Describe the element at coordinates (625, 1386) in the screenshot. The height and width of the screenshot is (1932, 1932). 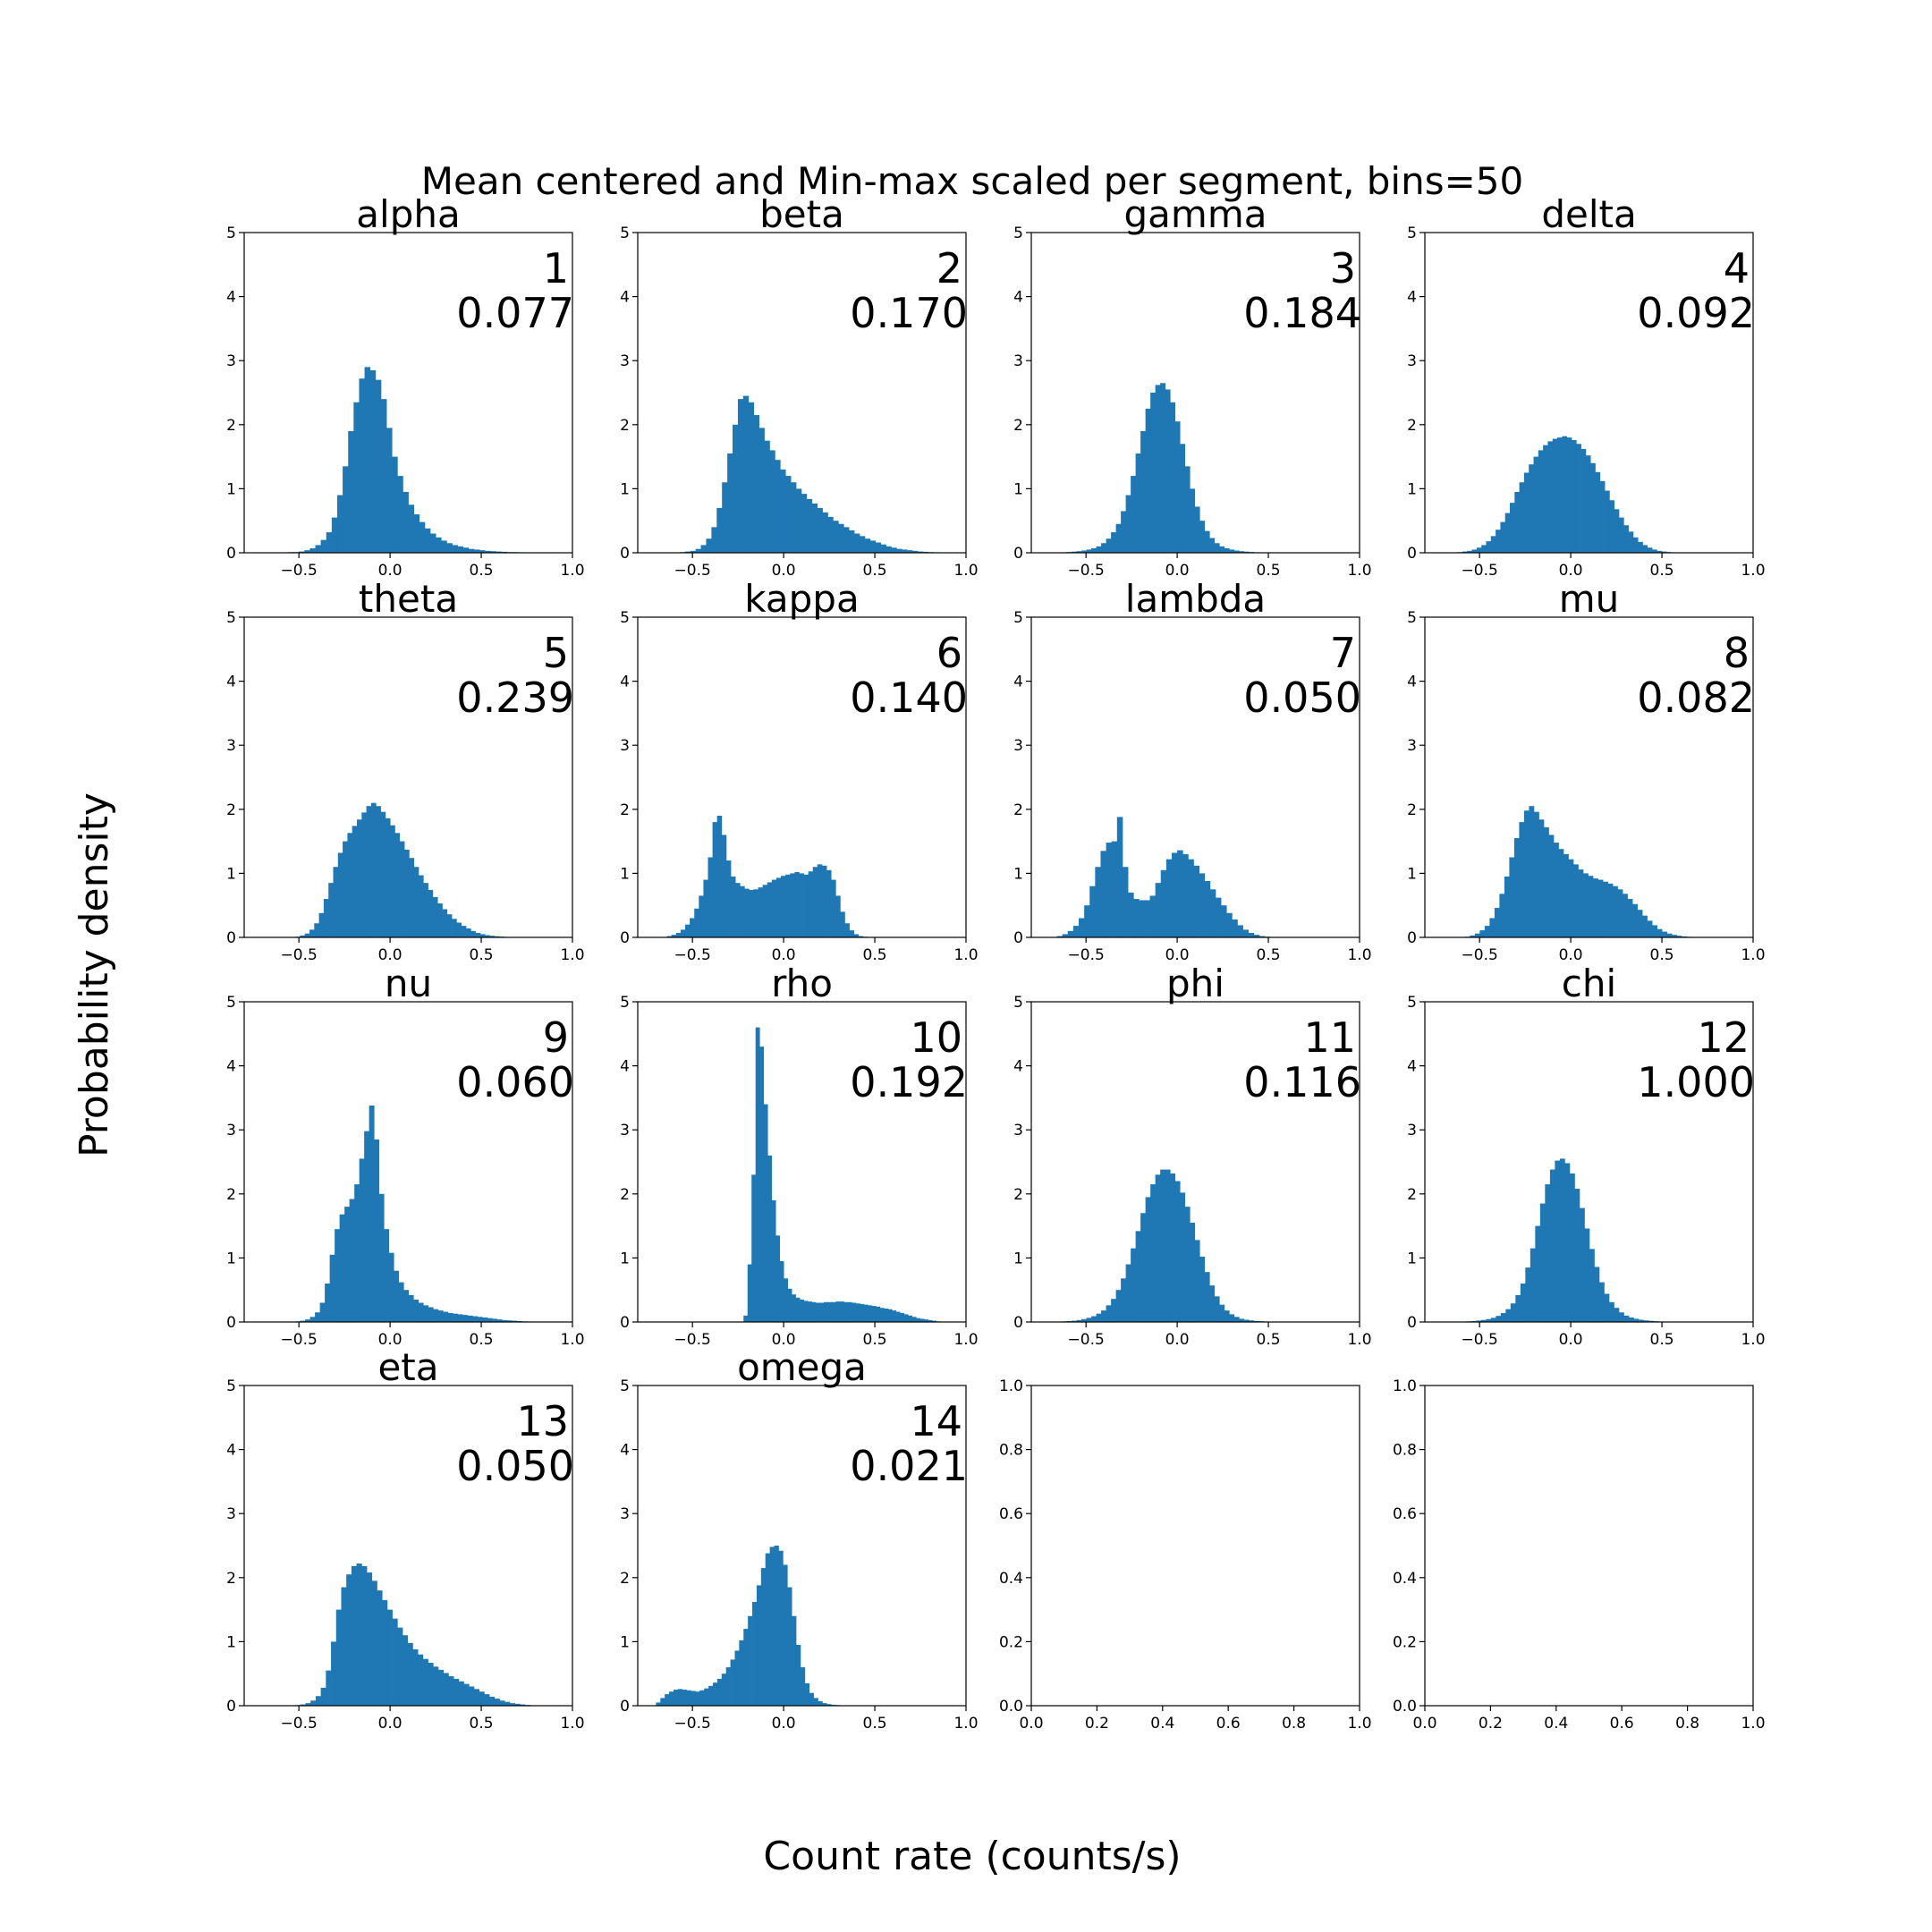
I see `y-tick-label: 5` at that location.